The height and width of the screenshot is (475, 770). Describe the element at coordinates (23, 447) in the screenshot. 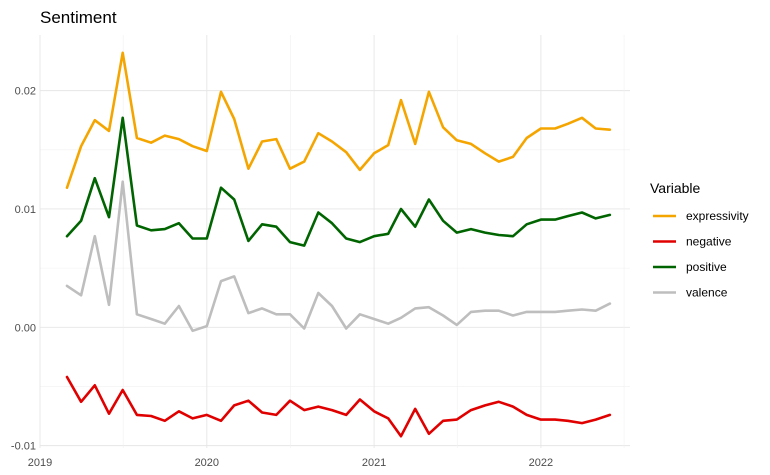

I see `y-tick-label: -0.01` at that location.